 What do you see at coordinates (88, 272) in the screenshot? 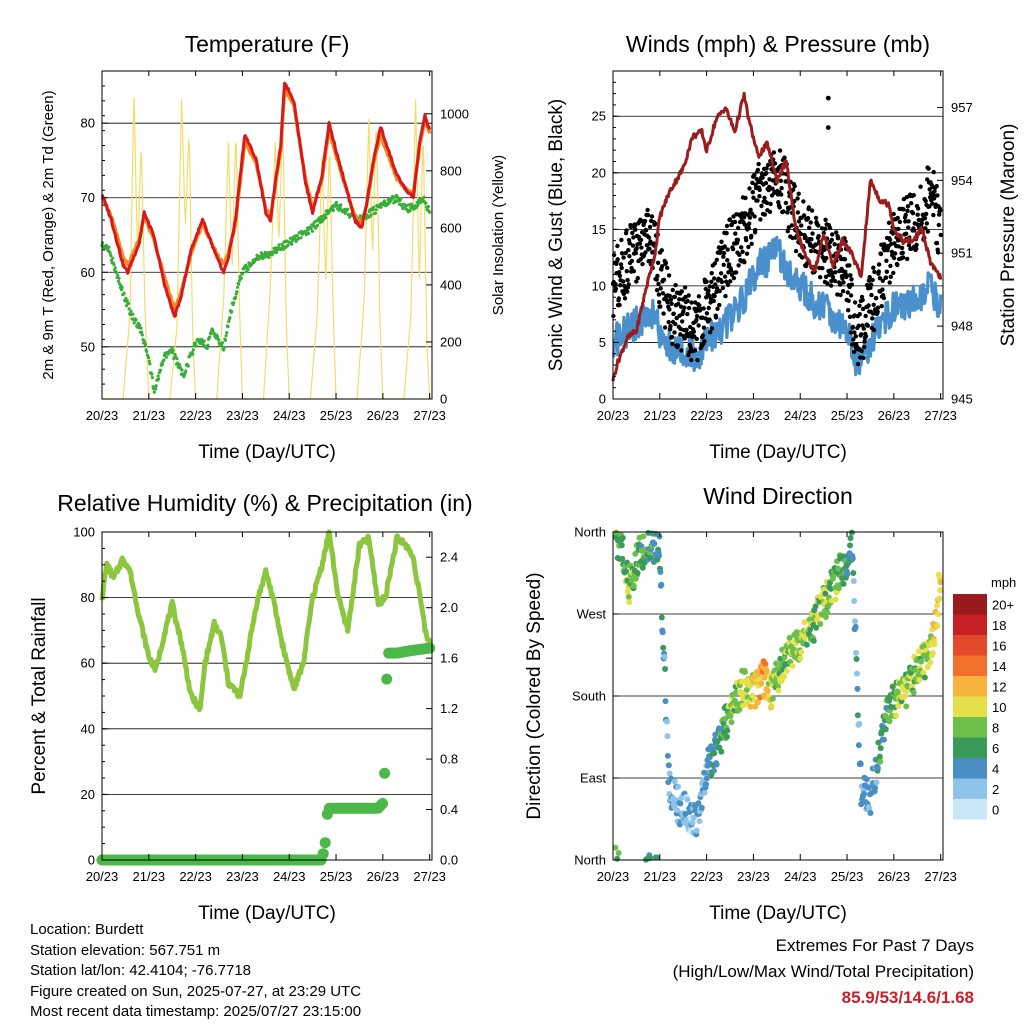
I see `ytick-label: 60` at bounding box center [88, 272].